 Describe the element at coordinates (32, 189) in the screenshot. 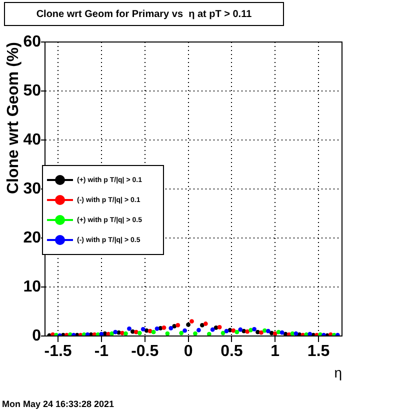

I see `y-tick-label: 30` at that location.